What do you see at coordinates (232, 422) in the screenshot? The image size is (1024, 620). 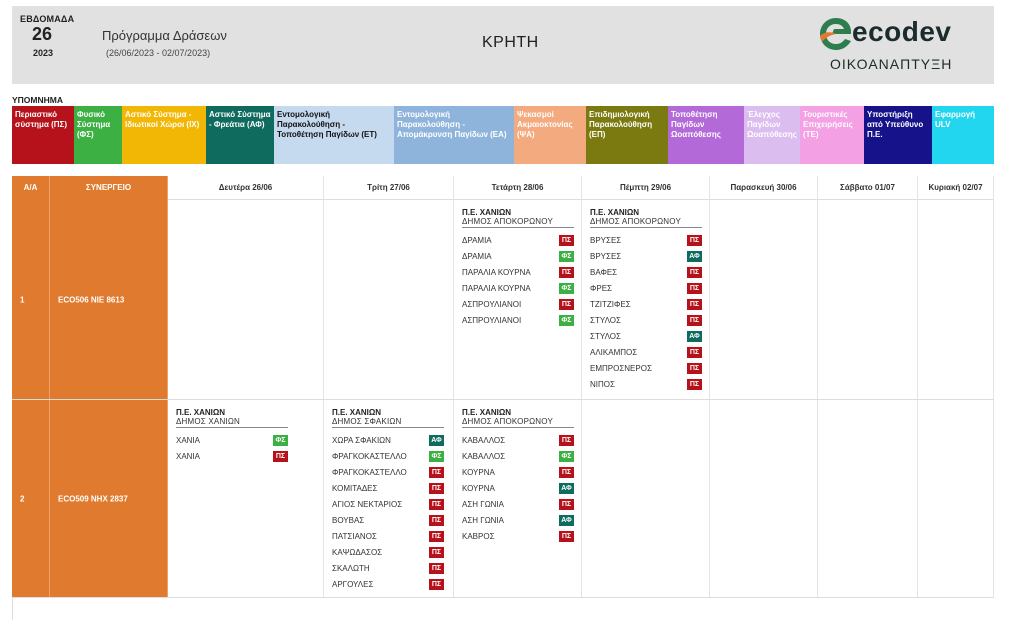 I see `municipality-label: ΔΗΜΟΣ ΧΑΝΙΩΝ` at bounding box center [232, 422].